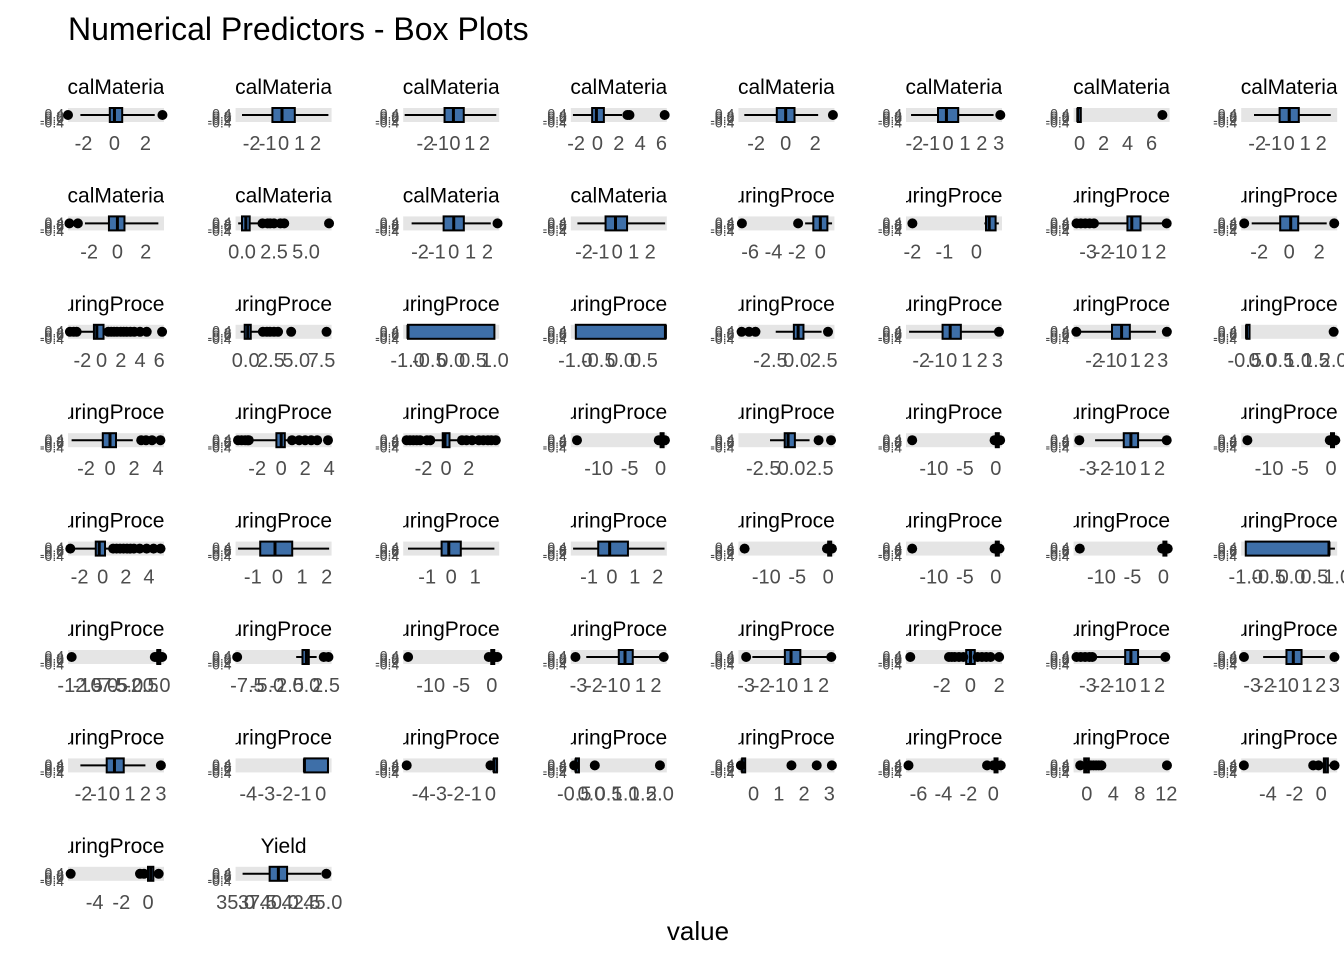  Describe the element at coordinates (475, 578) in the screenshot. I see `x-tick-label: 1` at that location.